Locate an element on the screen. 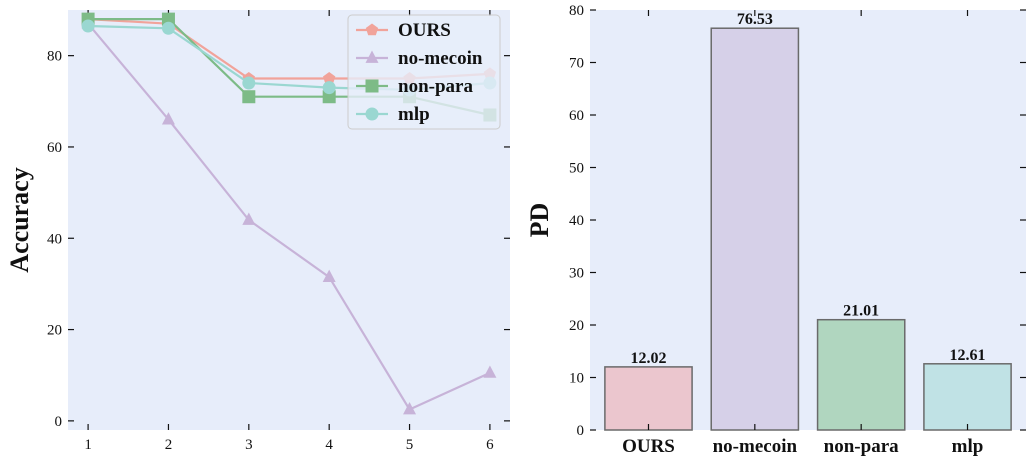 This screenshot has width=1026, height=460. legend-item-no-mecoin: no-mecoin is located at coordinates (419, 58).